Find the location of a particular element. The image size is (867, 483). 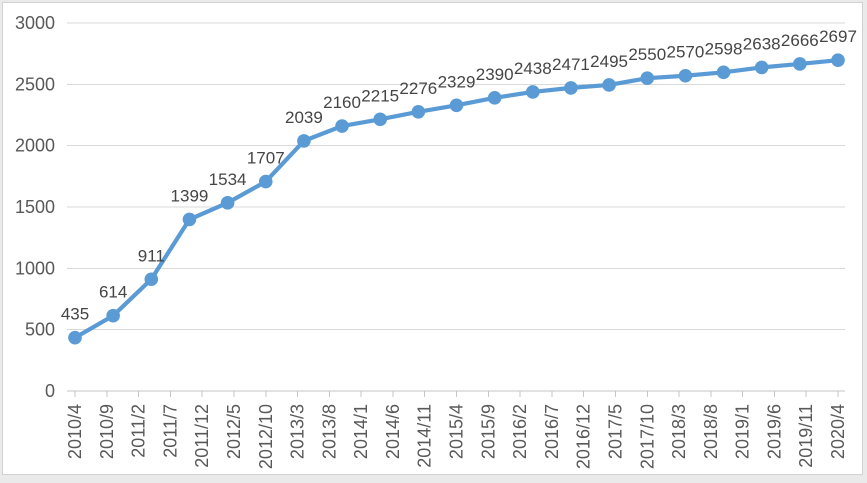

x-axis-tick-label: 2011/7 is located at coordinates (170, 431).